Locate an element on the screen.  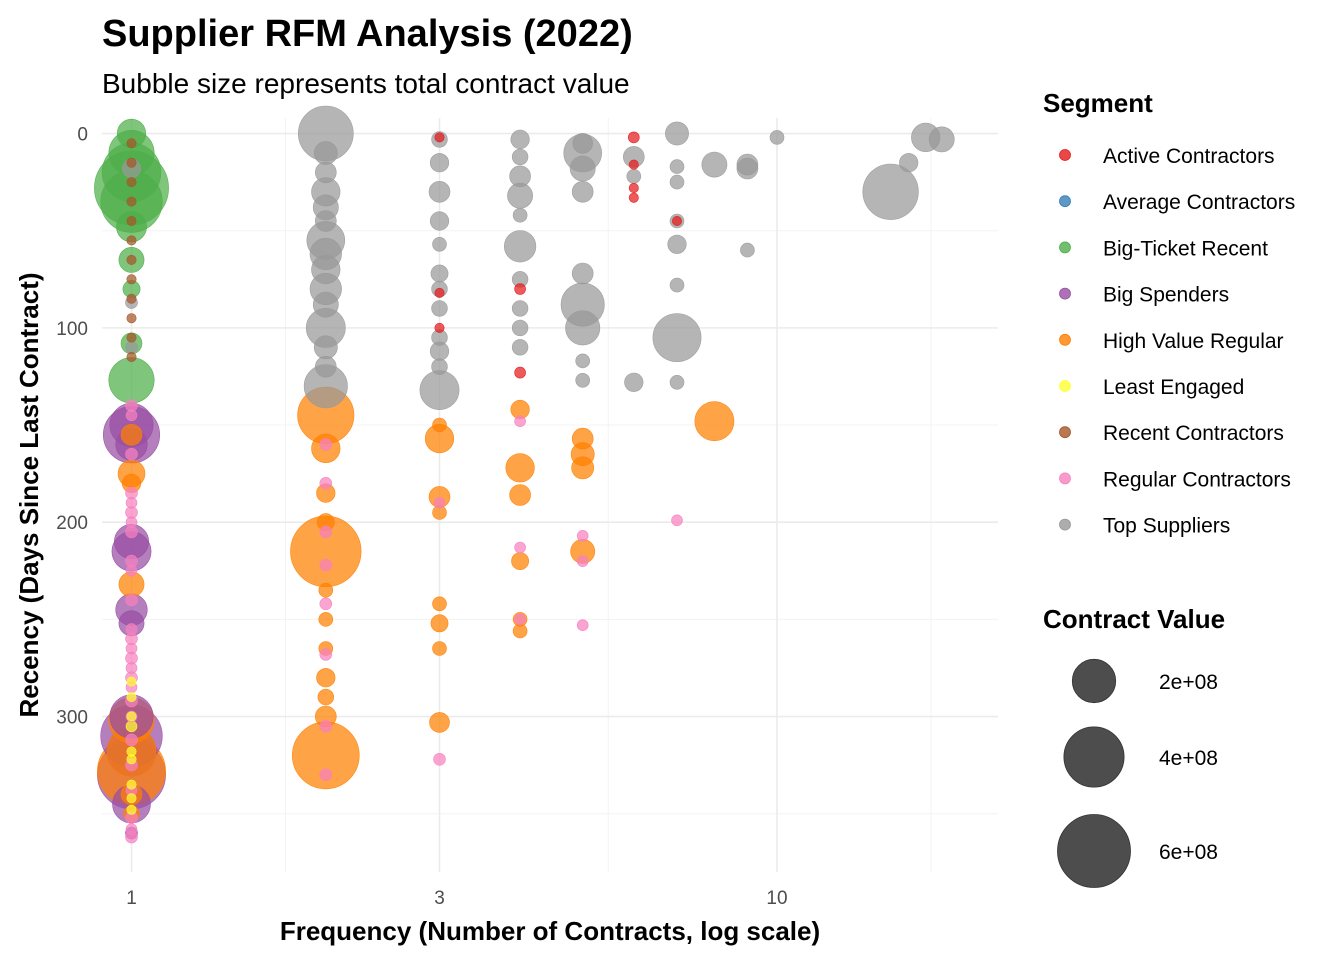
size-legend: Contract Value 2e+08 4e+08 6e+08 is located at coordinates (1134, 746).